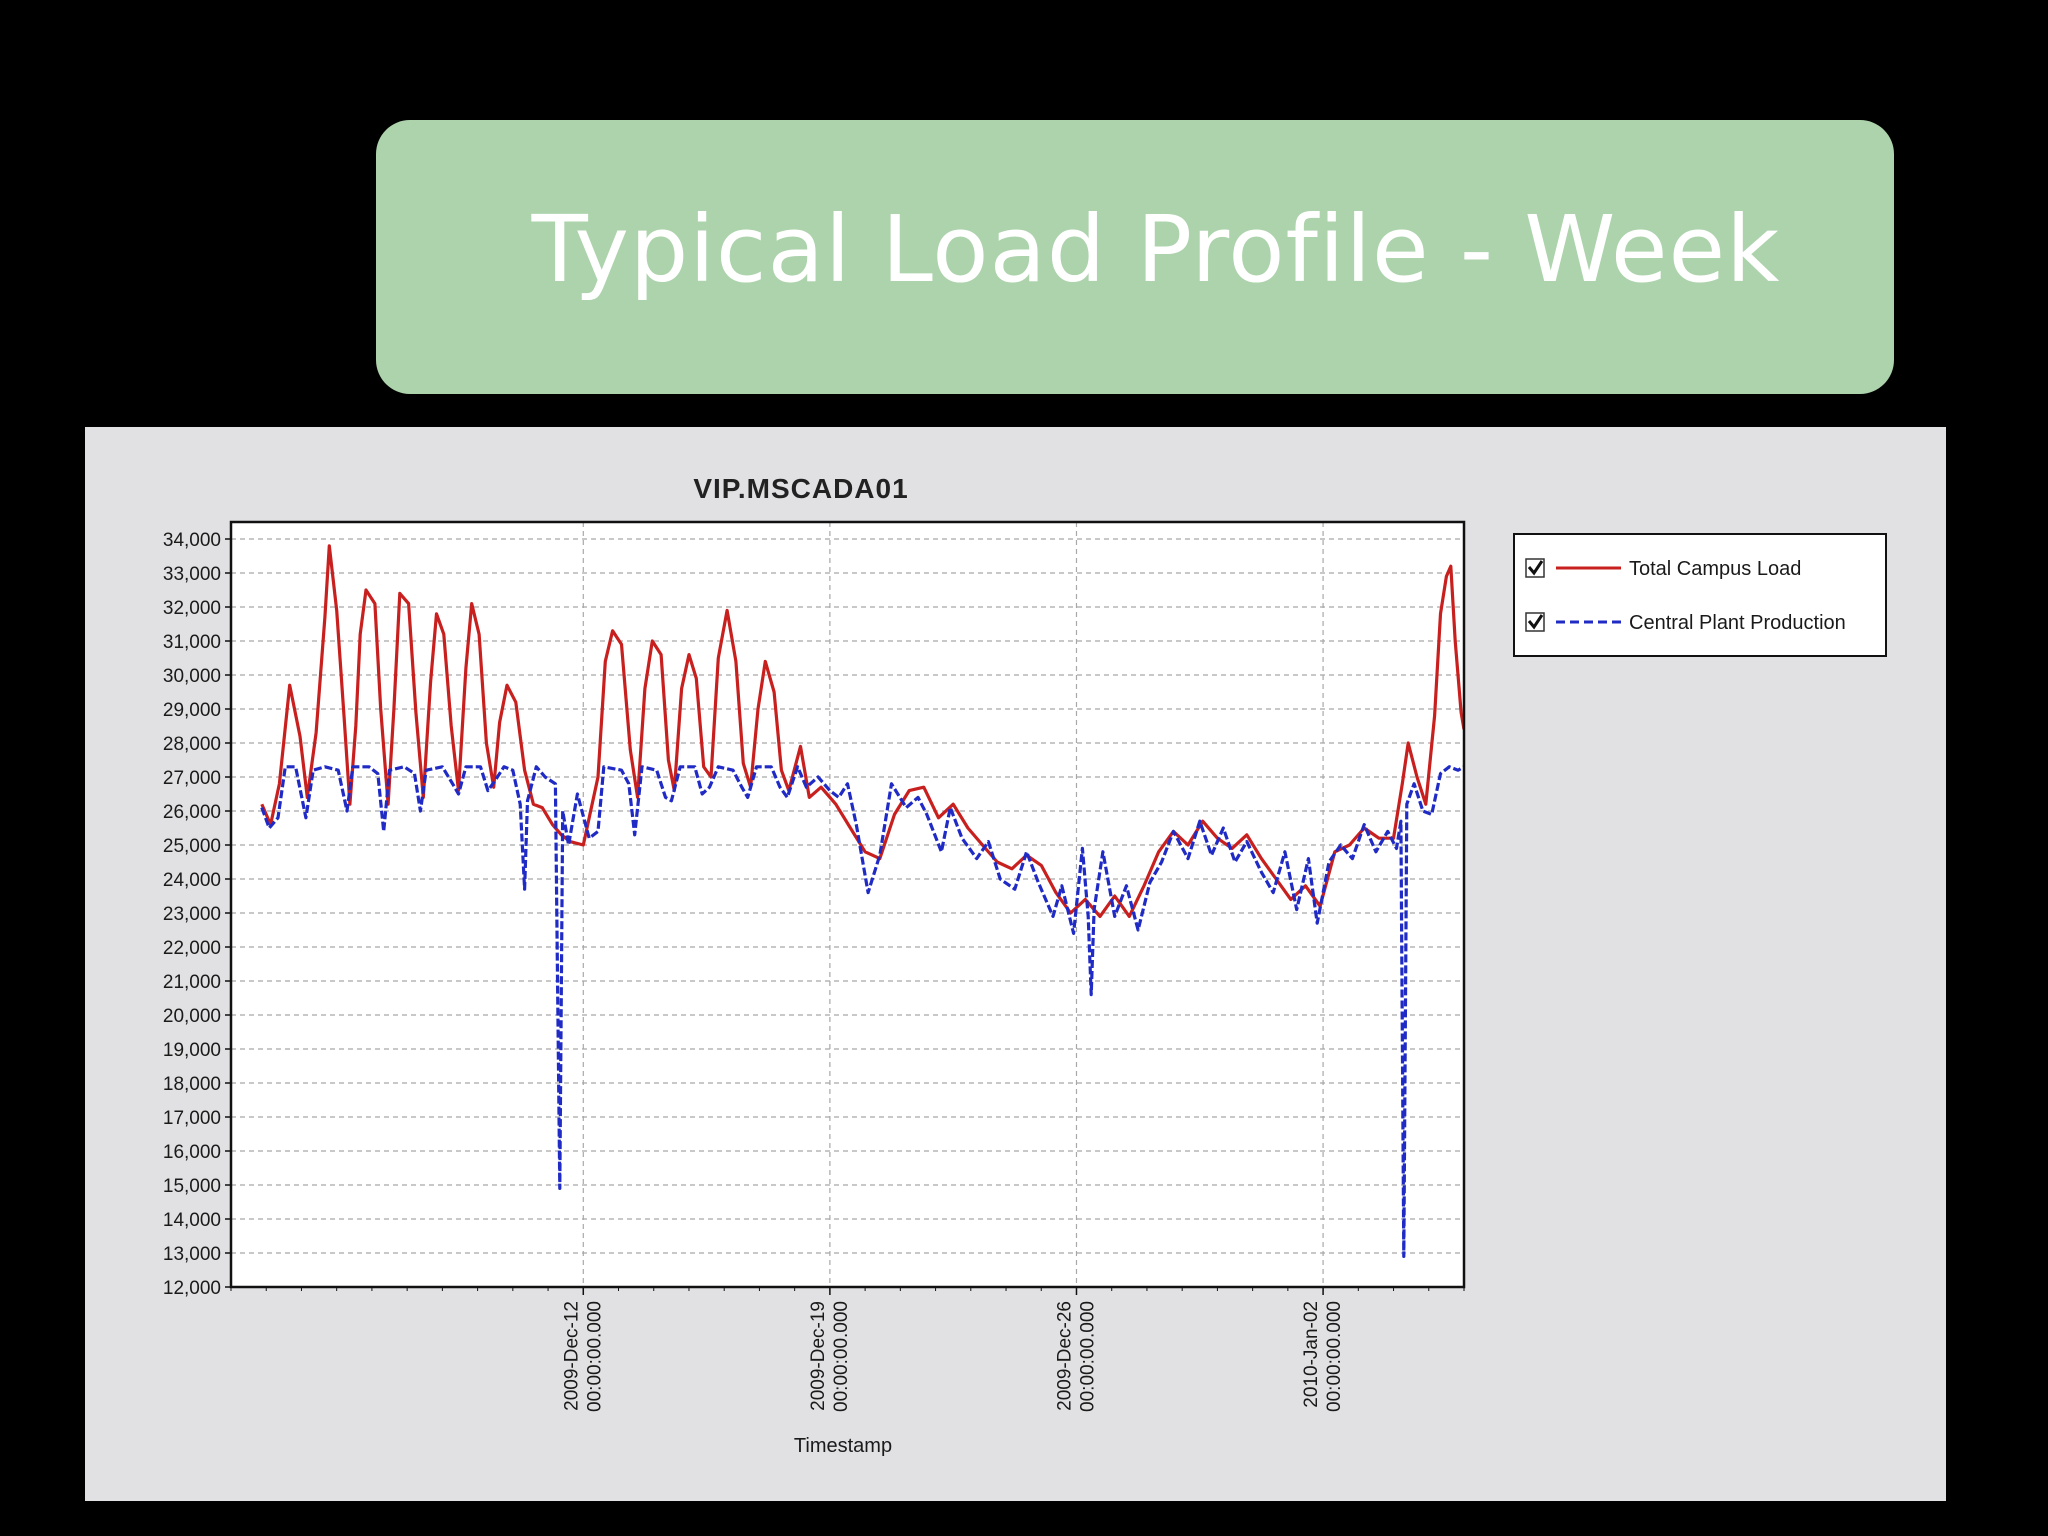 The image size is (2048, 1536). What do you see at coordinates (192, 1050) in the screenshot?
I see `y-tick-label: 19,000` at bounding box center [192, 1050].